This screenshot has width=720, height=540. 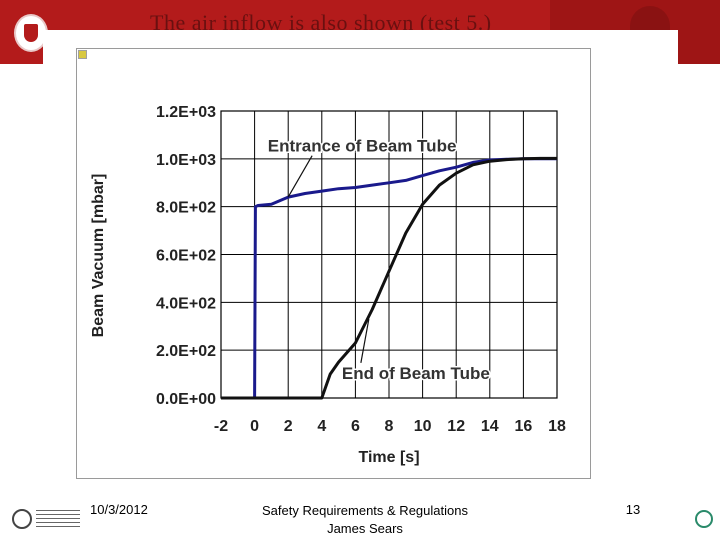 I want to click on footer-date: 10/3/2012, so click(x=119, y=509).